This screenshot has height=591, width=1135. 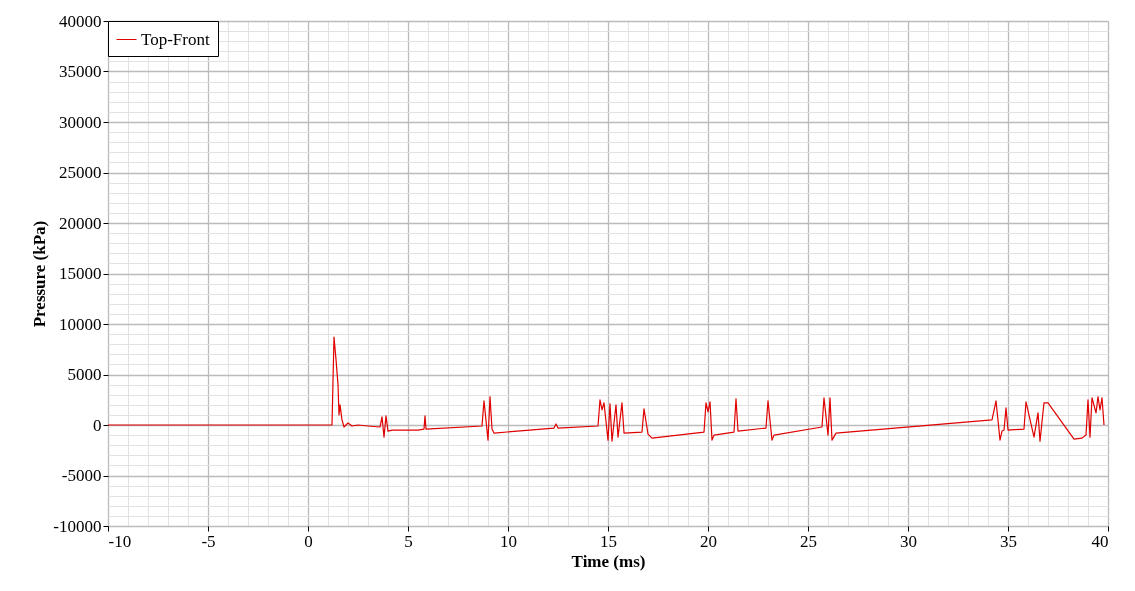 What do you see at coordinates (908, 541) in the screenshot?
I see `x-tick-label: 30` at bounding box center [908, 541].